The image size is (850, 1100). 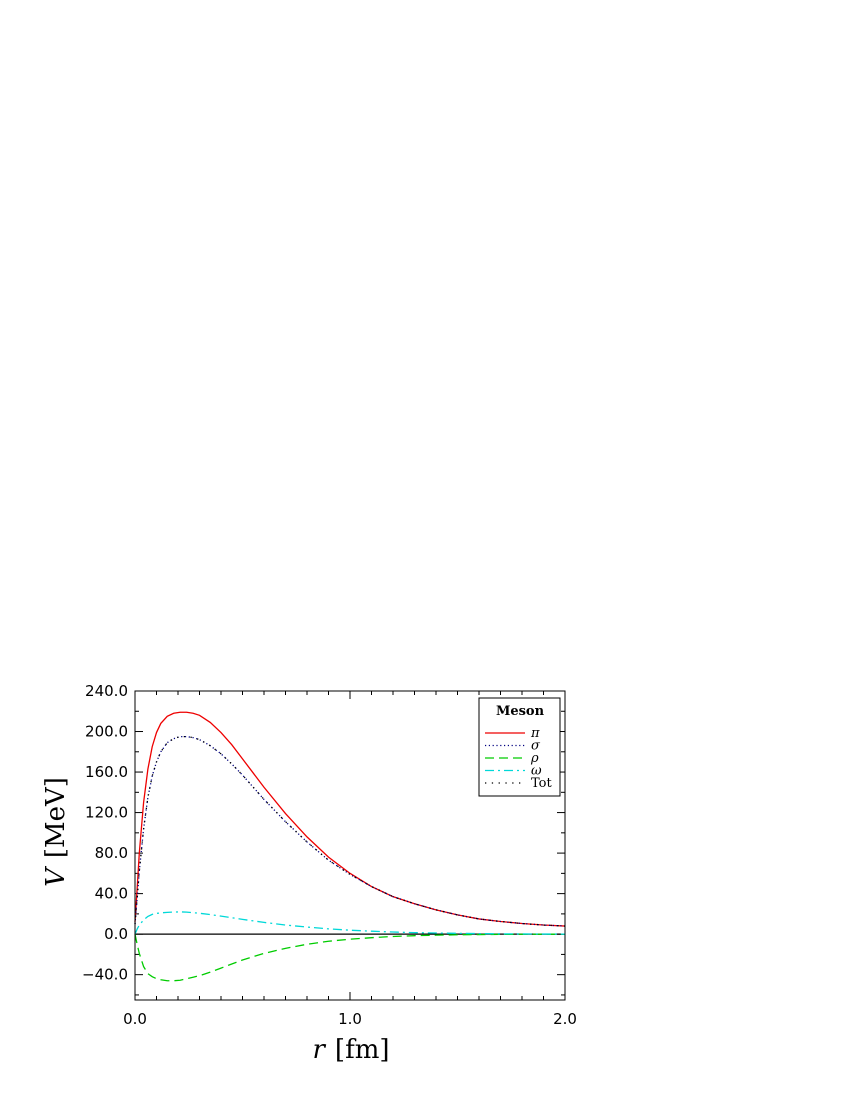 I want to click on legend-label-pi: π, so click(x=535, y=733).